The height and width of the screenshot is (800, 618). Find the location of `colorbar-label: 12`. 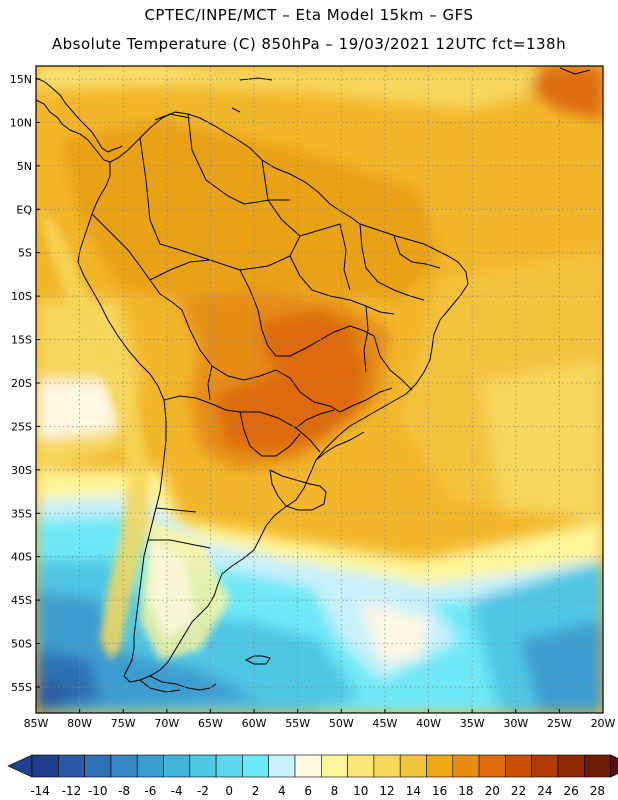

colorbar-label: 12 is located at coordinates (386, 791).